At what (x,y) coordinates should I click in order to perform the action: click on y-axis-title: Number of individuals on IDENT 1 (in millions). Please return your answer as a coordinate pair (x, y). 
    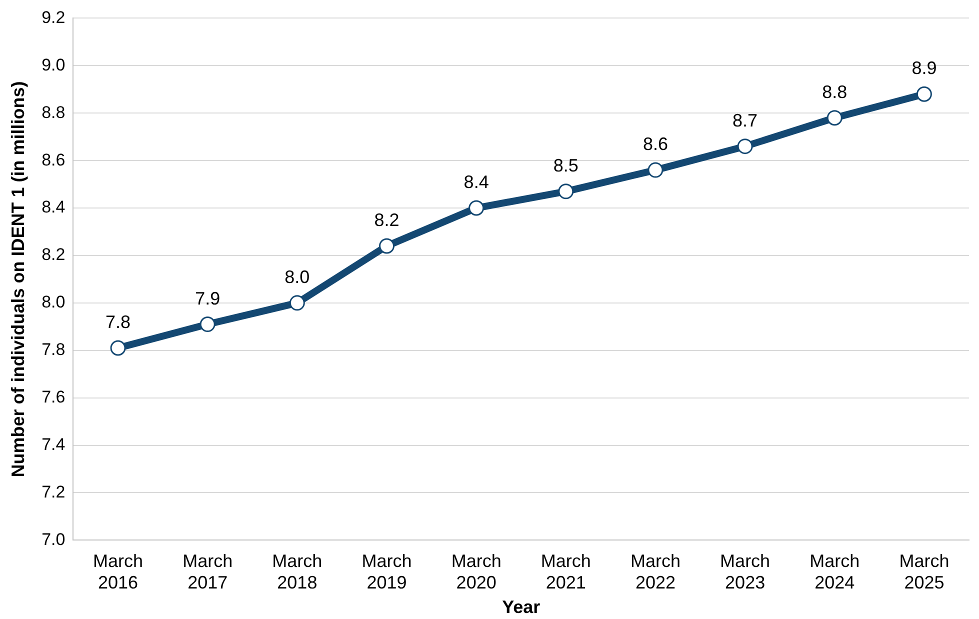
    Looking at the image, I should click on (18, 279).